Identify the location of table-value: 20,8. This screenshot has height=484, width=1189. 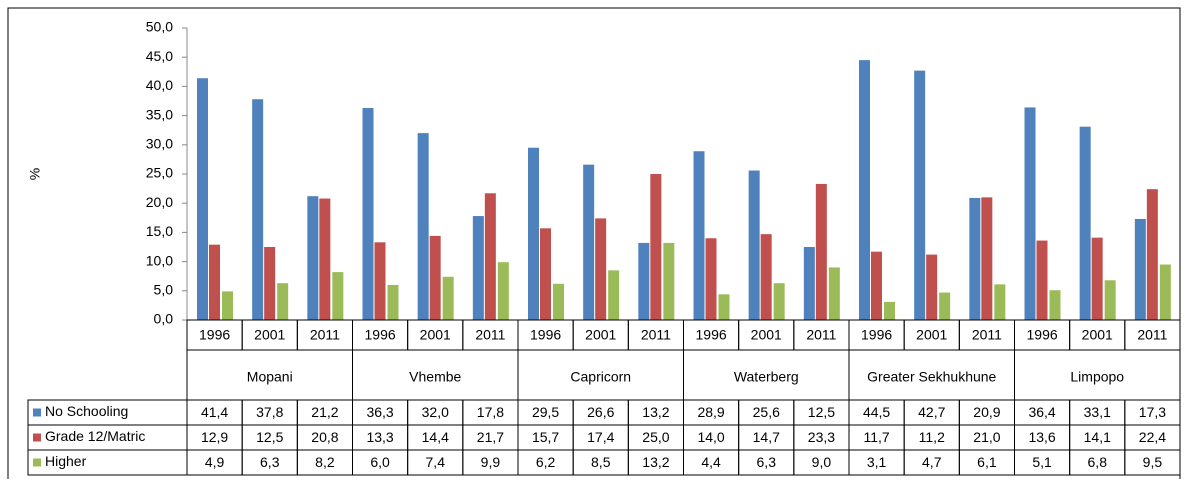
(324, 437).